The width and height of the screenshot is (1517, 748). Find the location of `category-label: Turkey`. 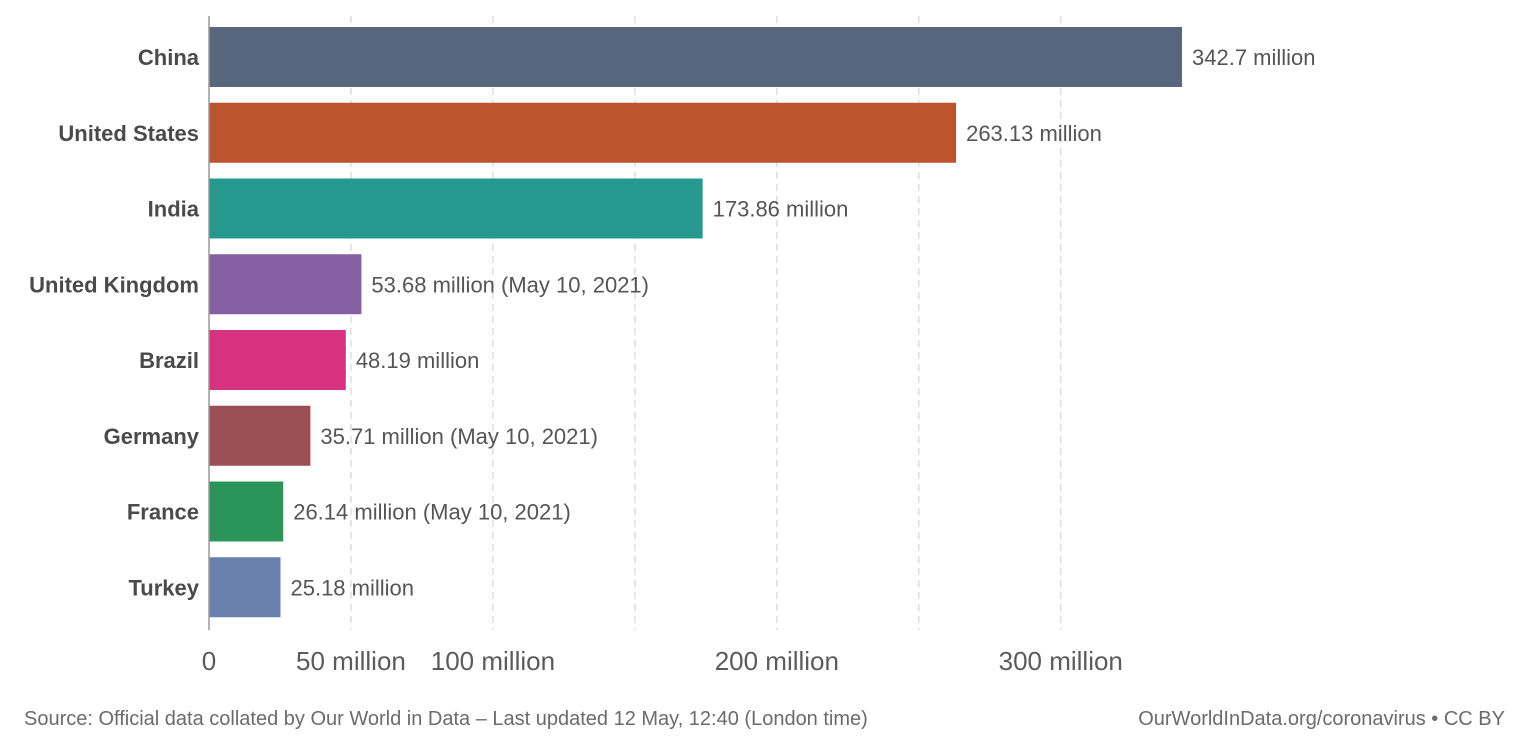

category-label: Turkey is located at coordinates (163, 587).